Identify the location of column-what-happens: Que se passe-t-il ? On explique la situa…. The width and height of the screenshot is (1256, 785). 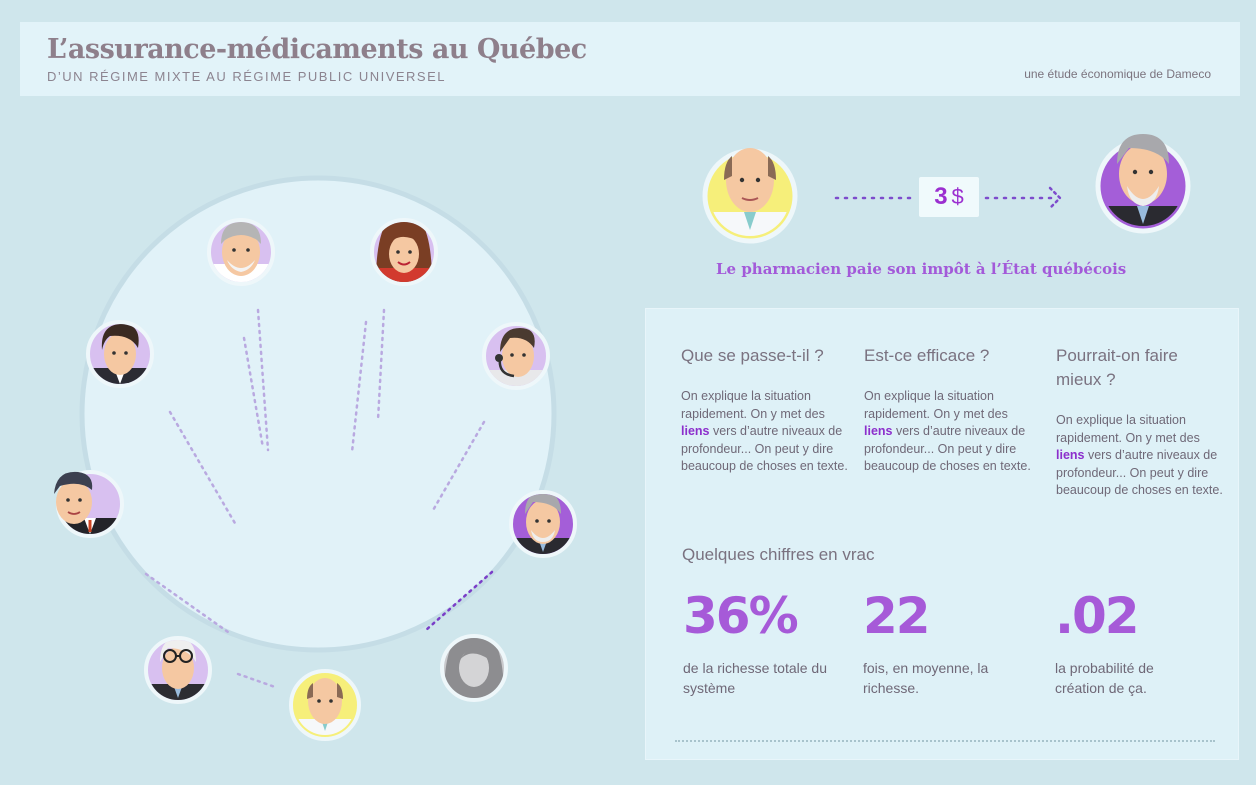
(765, 410).